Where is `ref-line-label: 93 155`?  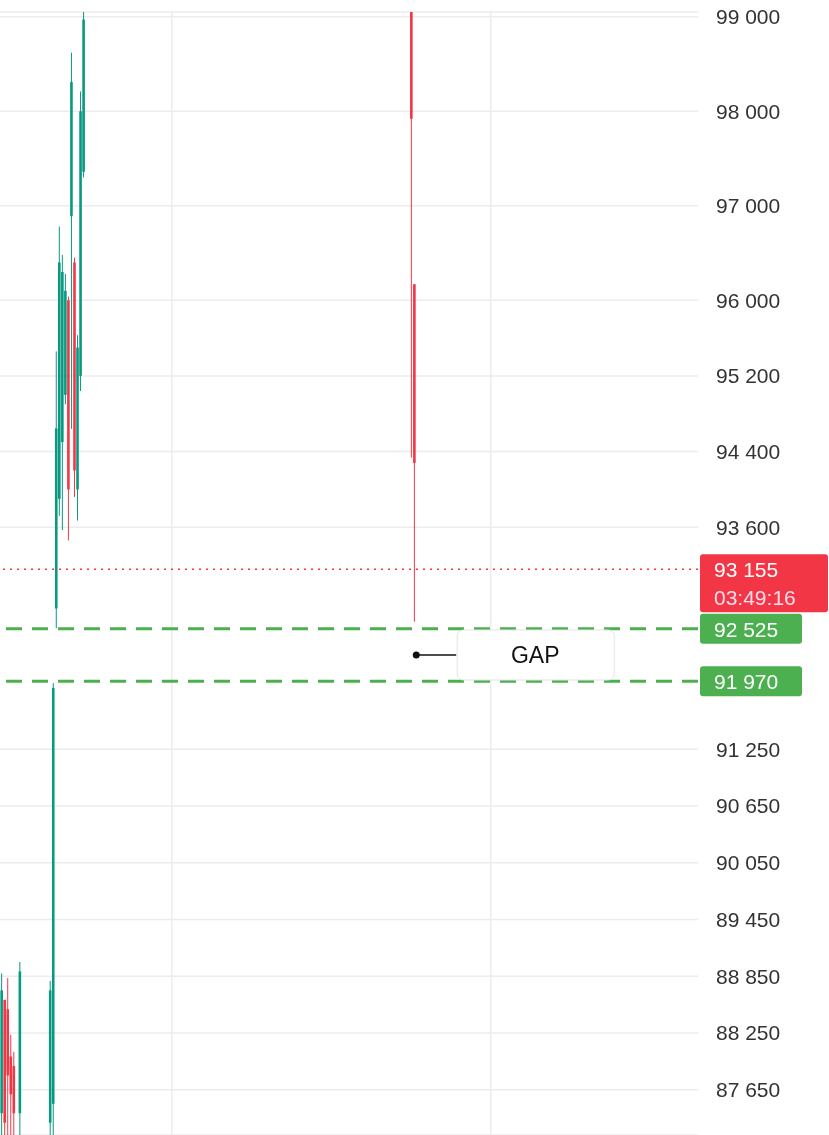 ref-line-label: 93 155 is located at coordinates (746, 570).